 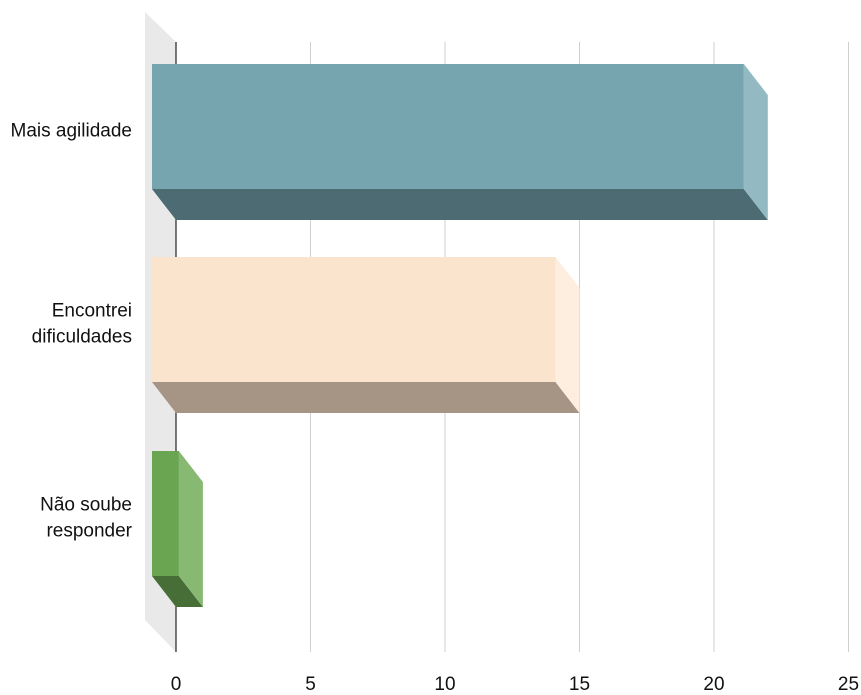 What do you see at coordinates (176, 684) in the screenshot?
I see `x-tick-label: 0` at bounding box center [176, 684].